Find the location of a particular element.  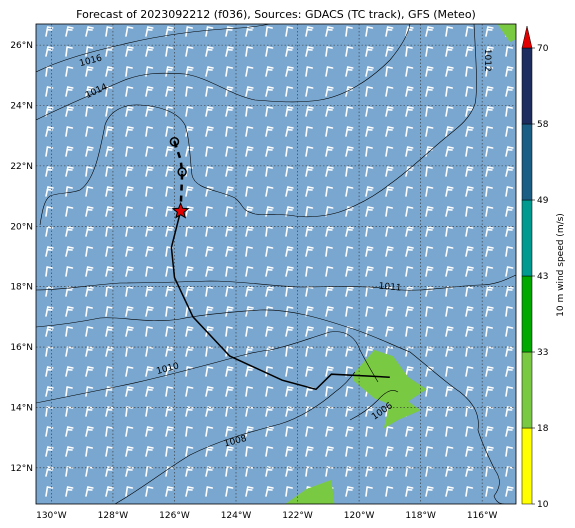

lat-tick-label: 16°N is located at coordinates (21, 348).